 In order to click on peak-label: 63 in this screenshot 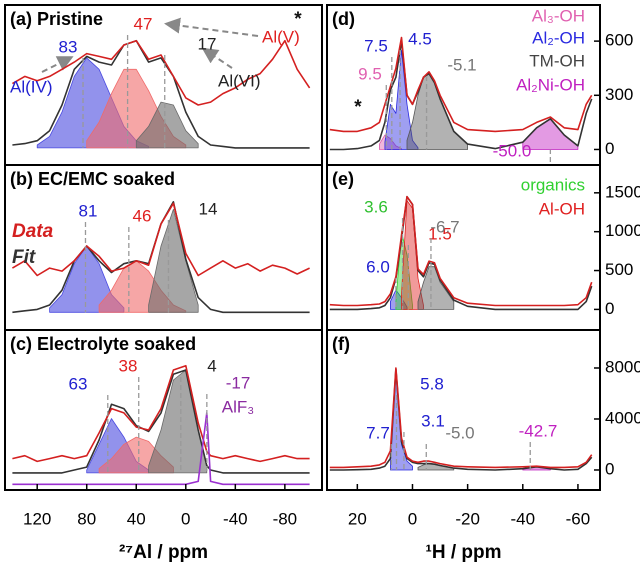, I will do `click(78, 383)`.